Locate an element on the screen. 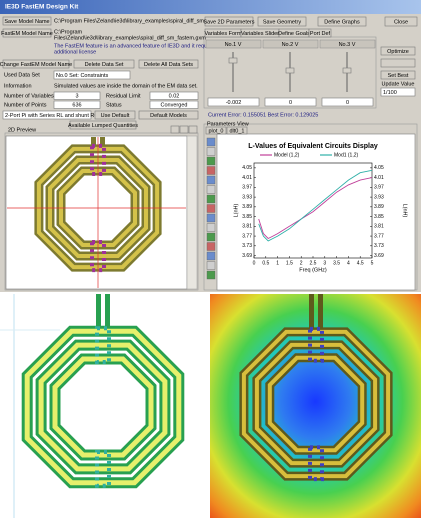 This screenshot has height=518, width=421. plot-tab-label: dlt0_1 is located at coordinates (237, 131).